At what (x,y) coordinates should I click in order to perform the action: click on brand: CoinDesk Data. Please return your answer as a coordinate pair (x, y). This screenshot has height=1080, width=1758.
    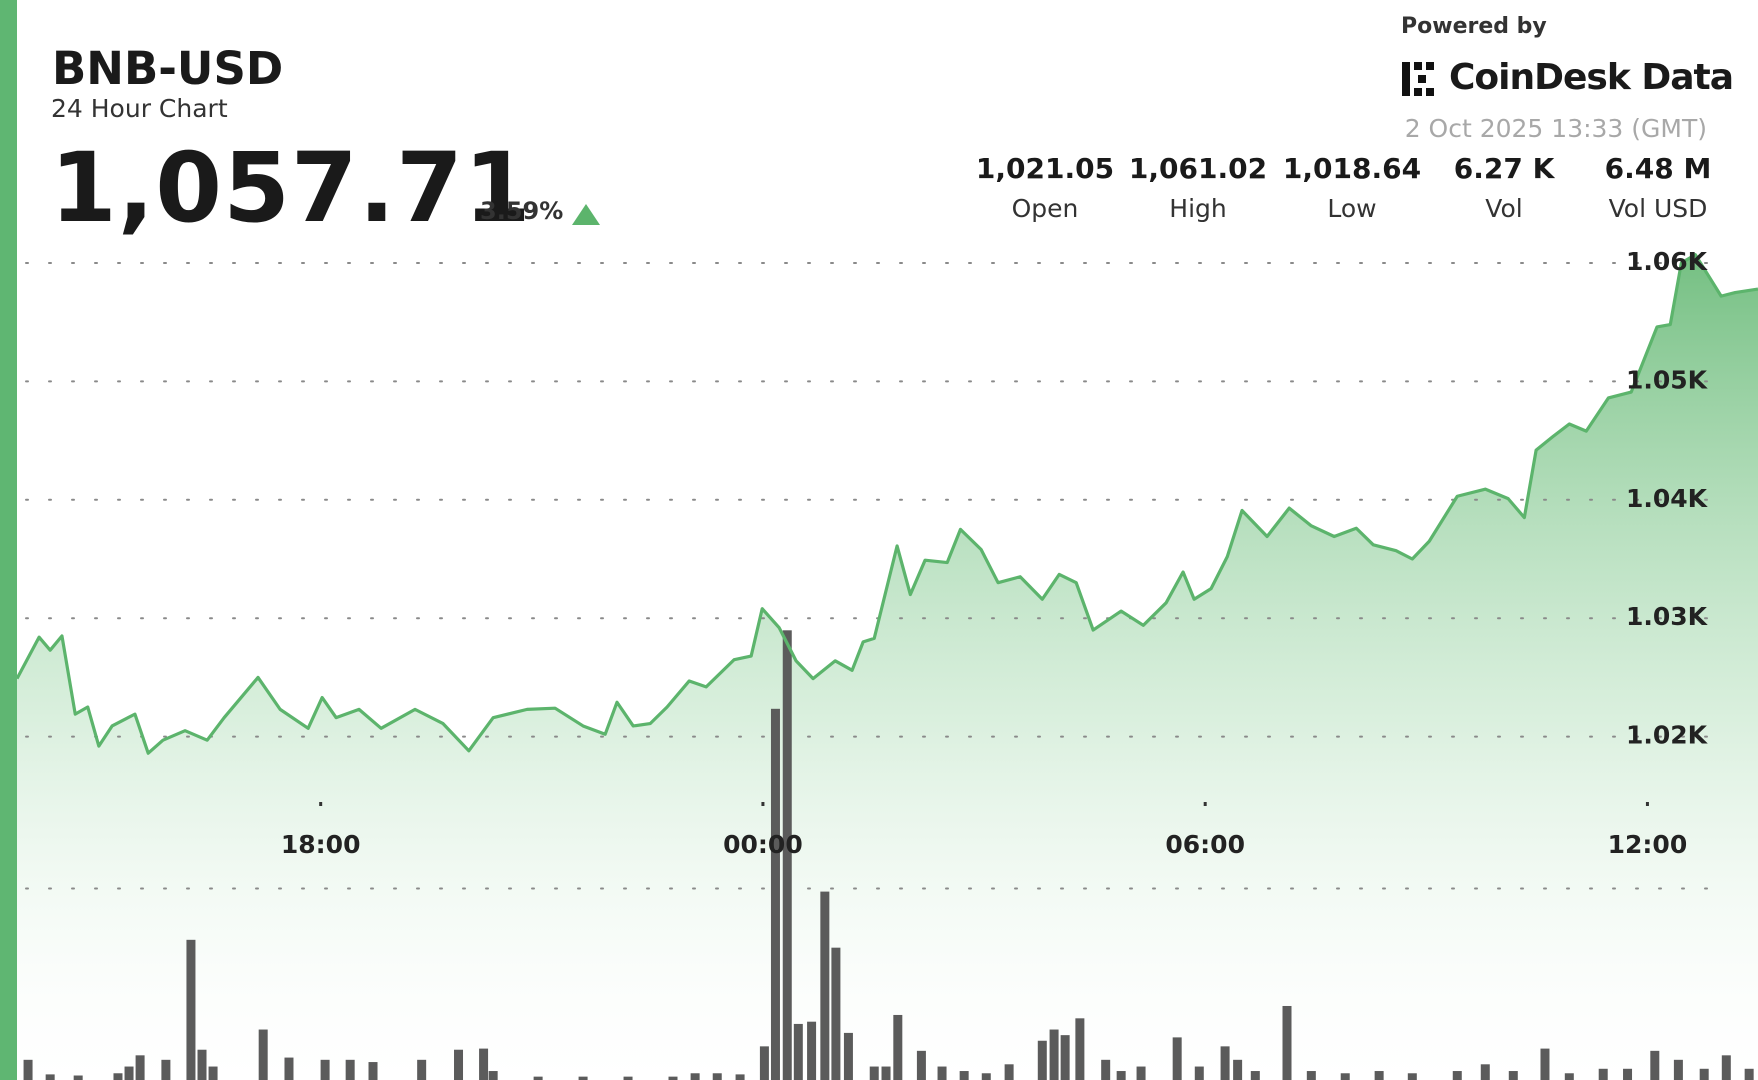
    Looking at the image, I should click on (1591, 77).